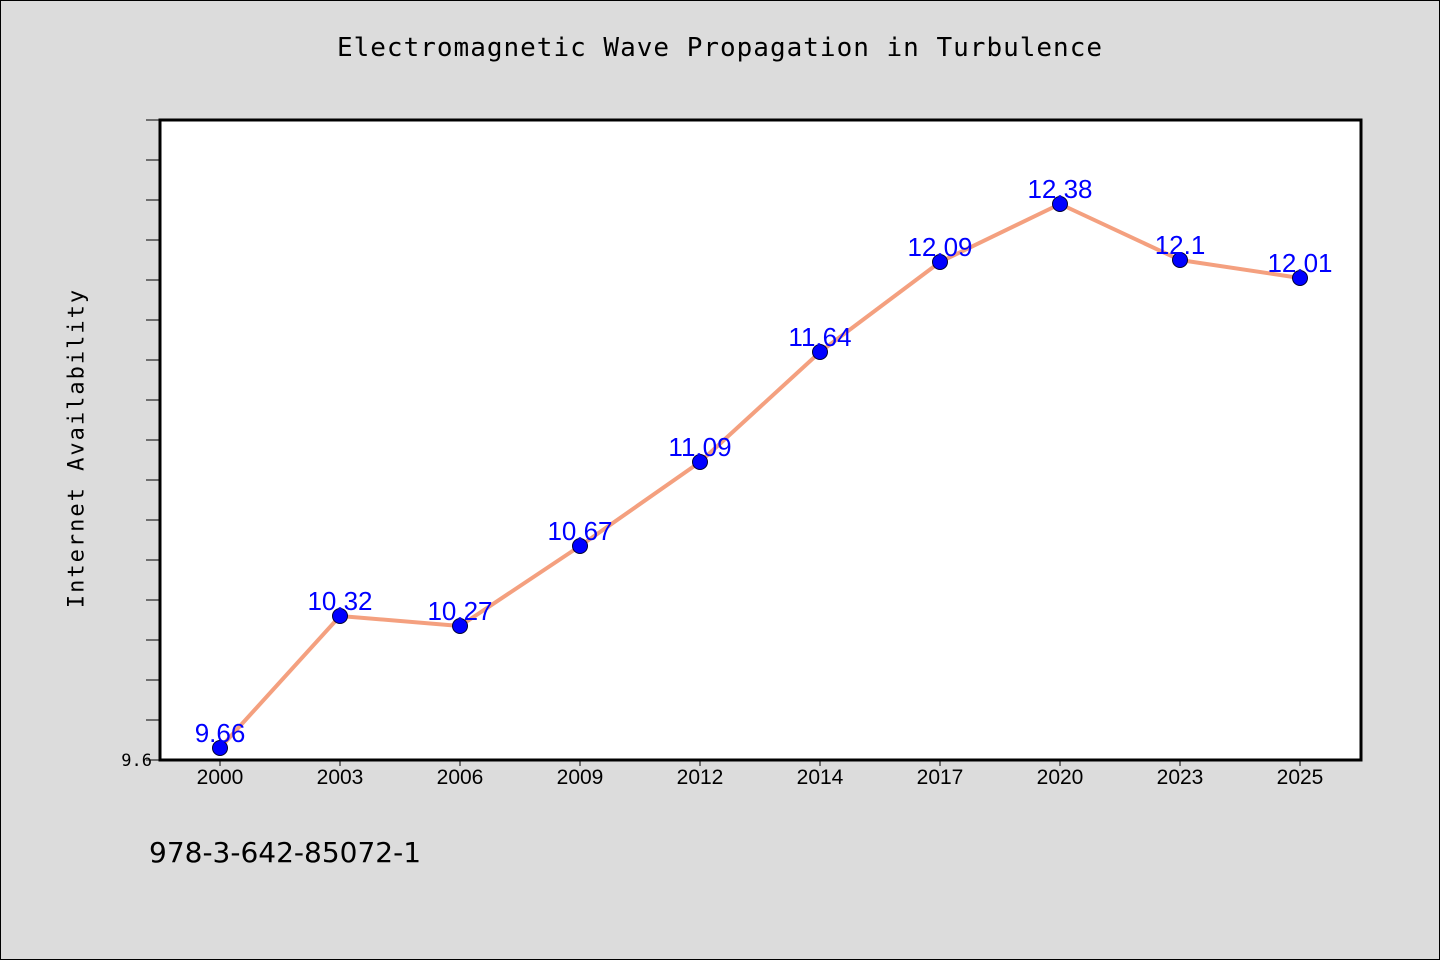 This screenshot has width=1440, height=960. What do you see at coordinates (220, 733) in the screenshot?
I see `data-label: 9.66` at bounding box center [220, 733].